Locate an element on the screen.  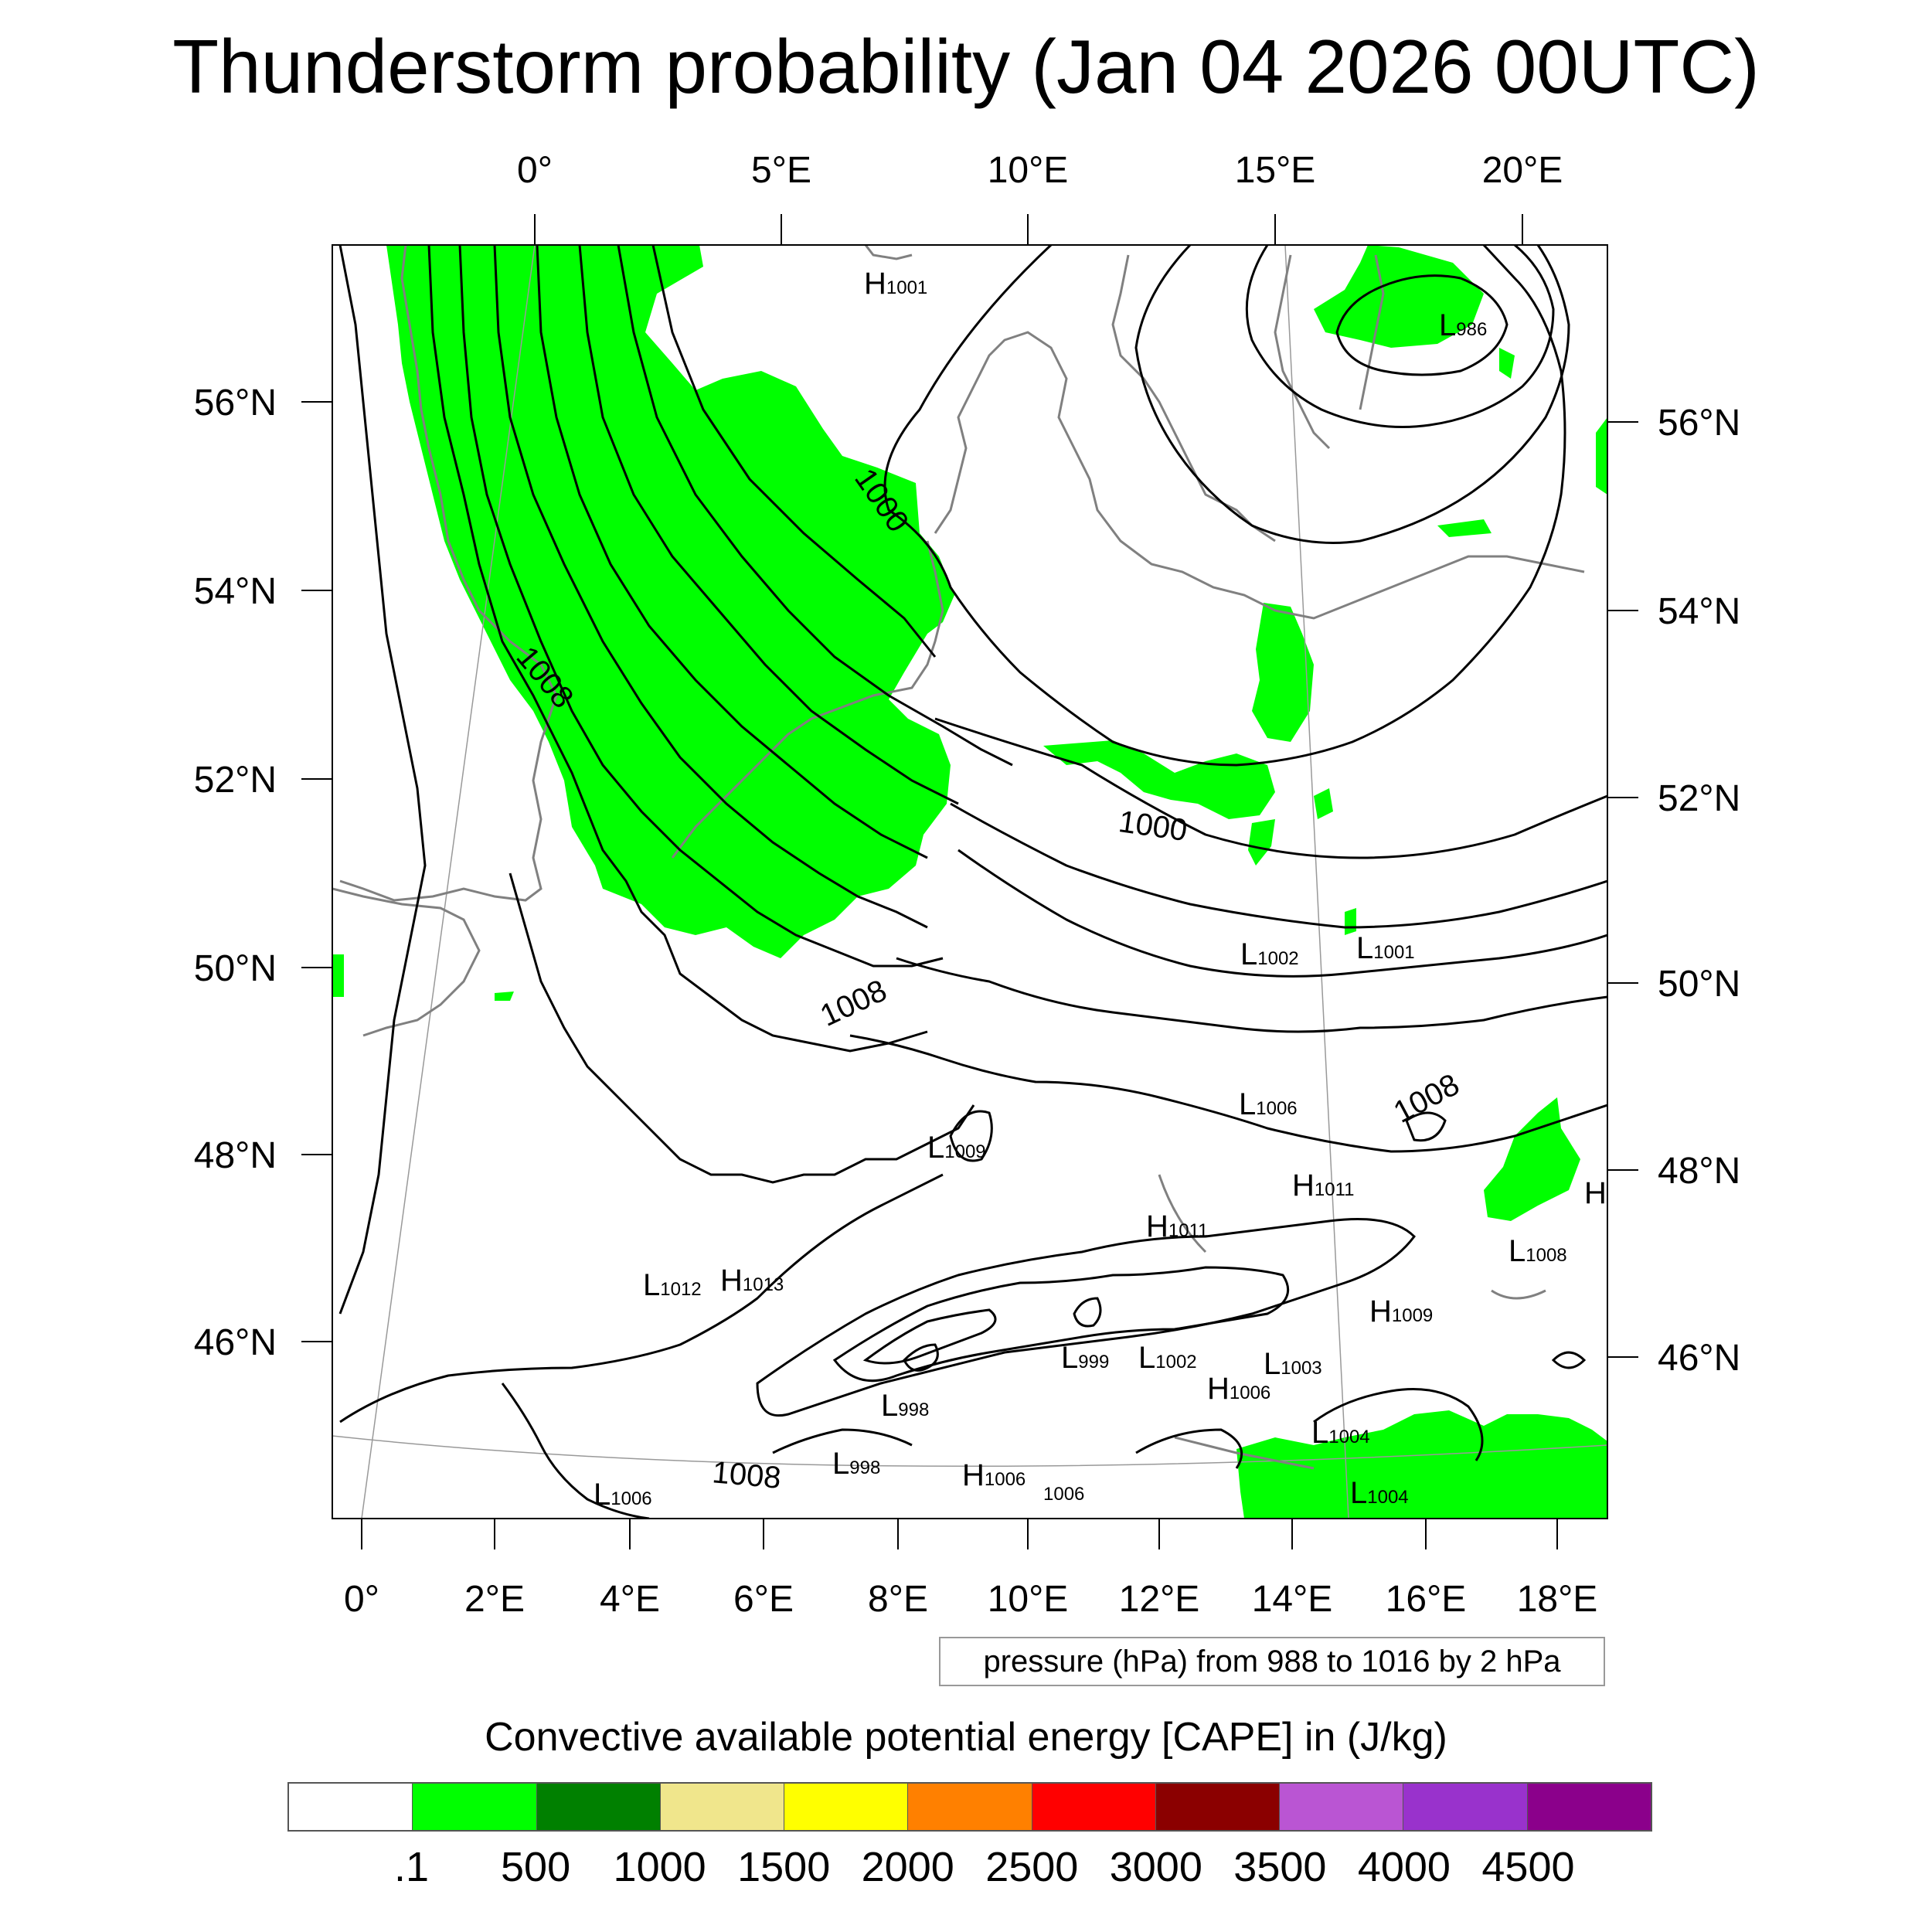
colorbar-tick-label: 1000 is located at coordinates (660, 1867).